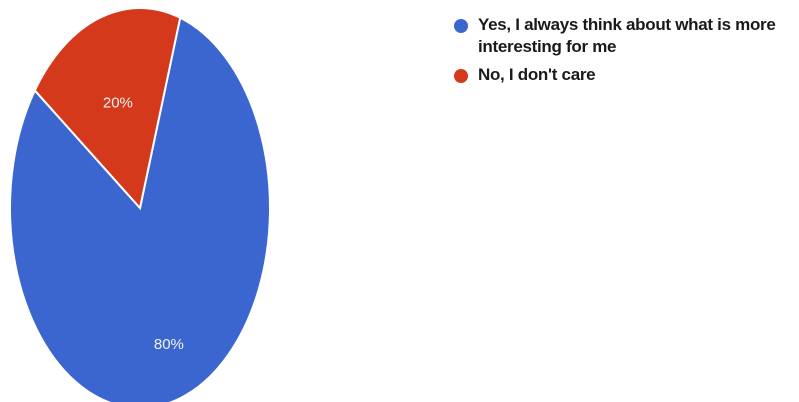  What do you see at coordinates (537, 74) in the screenshot?
I see `legend-label-no: No, I don't care` at bounding box center [537, 74].